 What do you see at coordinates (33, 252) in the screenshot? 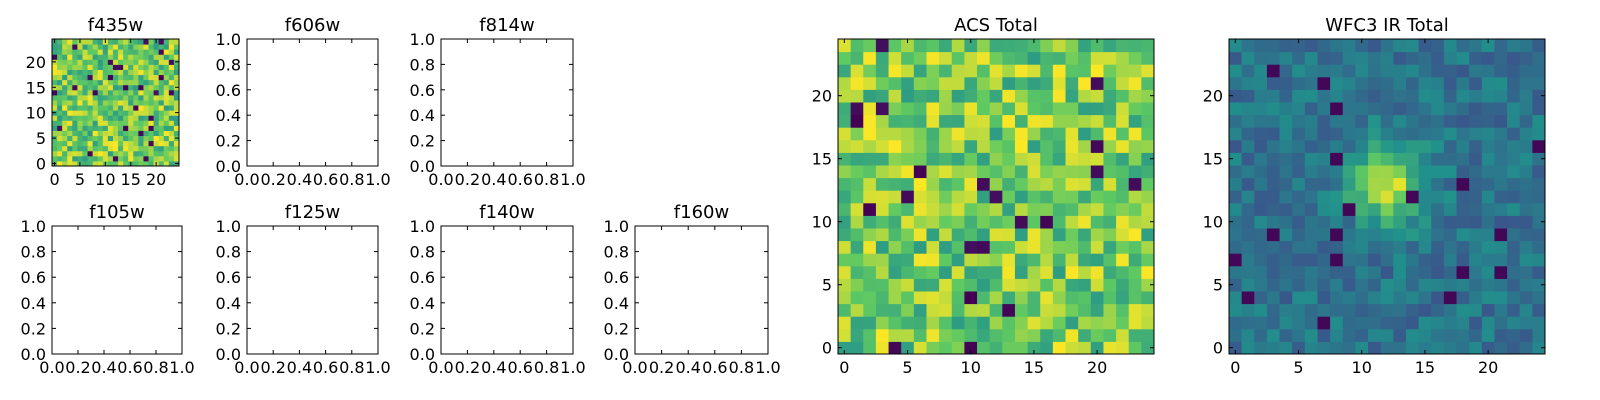
I see `y-tick-label: 0.8` at bounding box center [33, 252].